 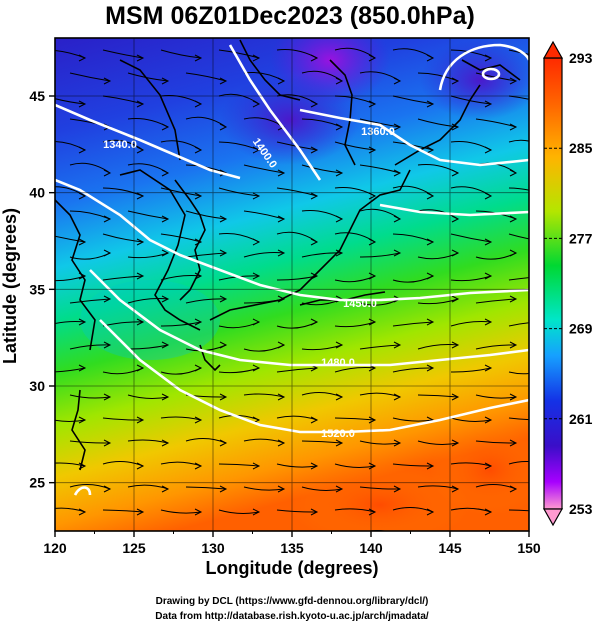 What do you see at coordinates (581, 58) in the screenshot?
I see `colorbar-tick-label: 293` at bounding box center [581, 58].